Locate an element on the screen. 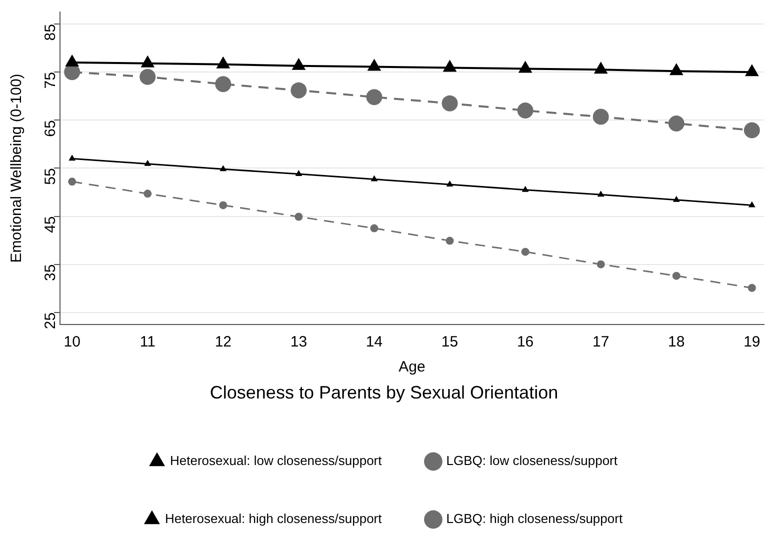 The width and height of the screenshot is (776, 540). x-tick-label: 12 is located at coordinates (223, 342).